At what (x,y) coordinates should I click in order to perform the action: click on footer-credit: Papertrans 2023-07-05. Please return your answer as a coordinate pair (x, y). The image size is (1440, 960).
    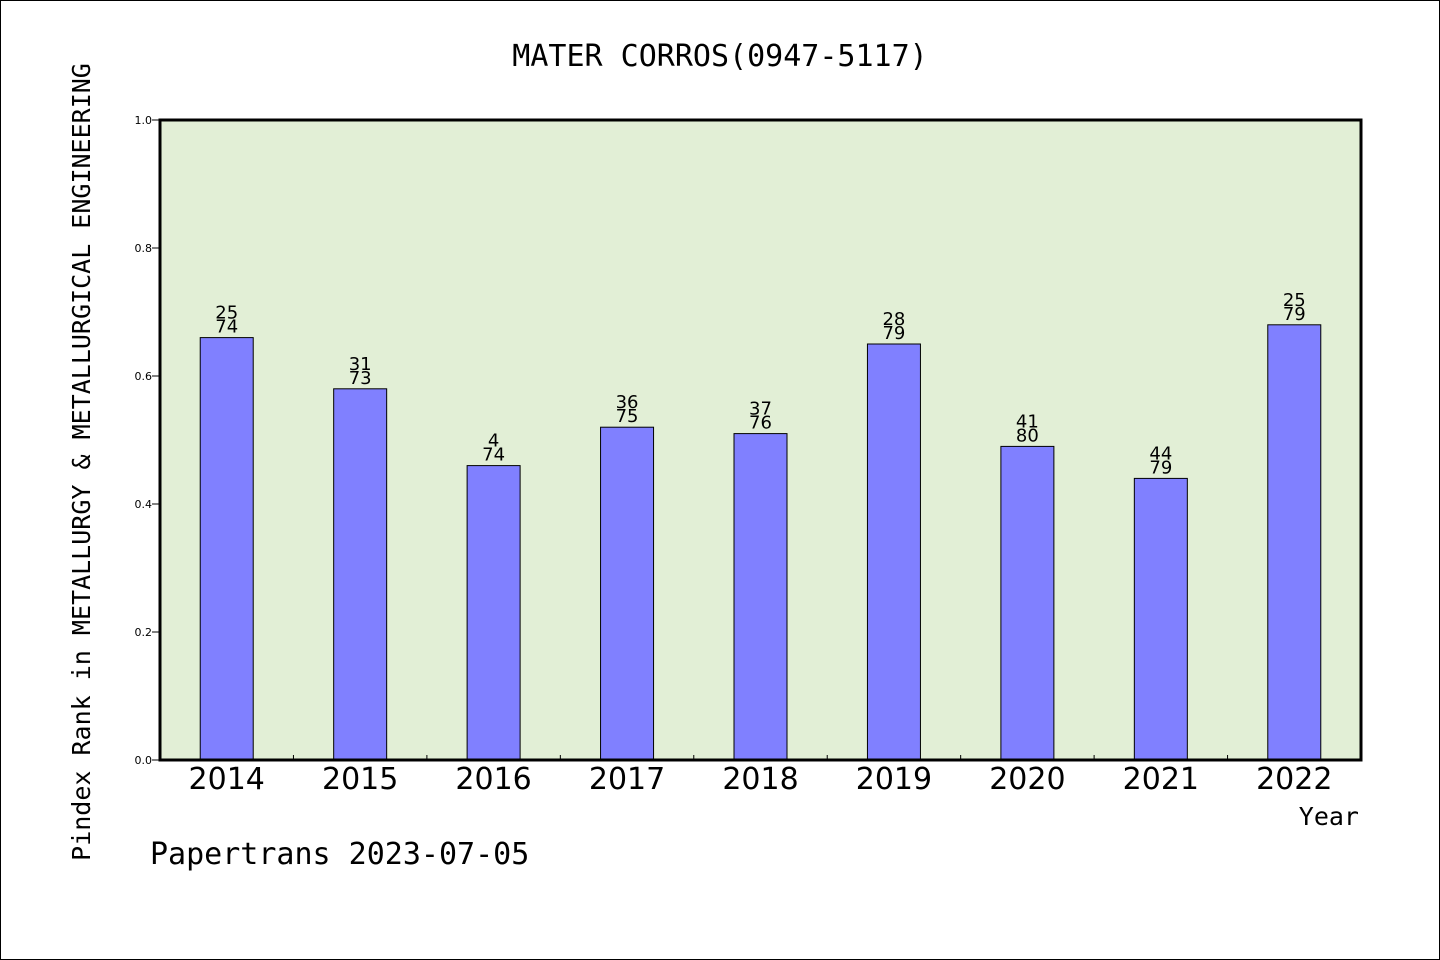
    Looking at the image, I should click on (339, 854).